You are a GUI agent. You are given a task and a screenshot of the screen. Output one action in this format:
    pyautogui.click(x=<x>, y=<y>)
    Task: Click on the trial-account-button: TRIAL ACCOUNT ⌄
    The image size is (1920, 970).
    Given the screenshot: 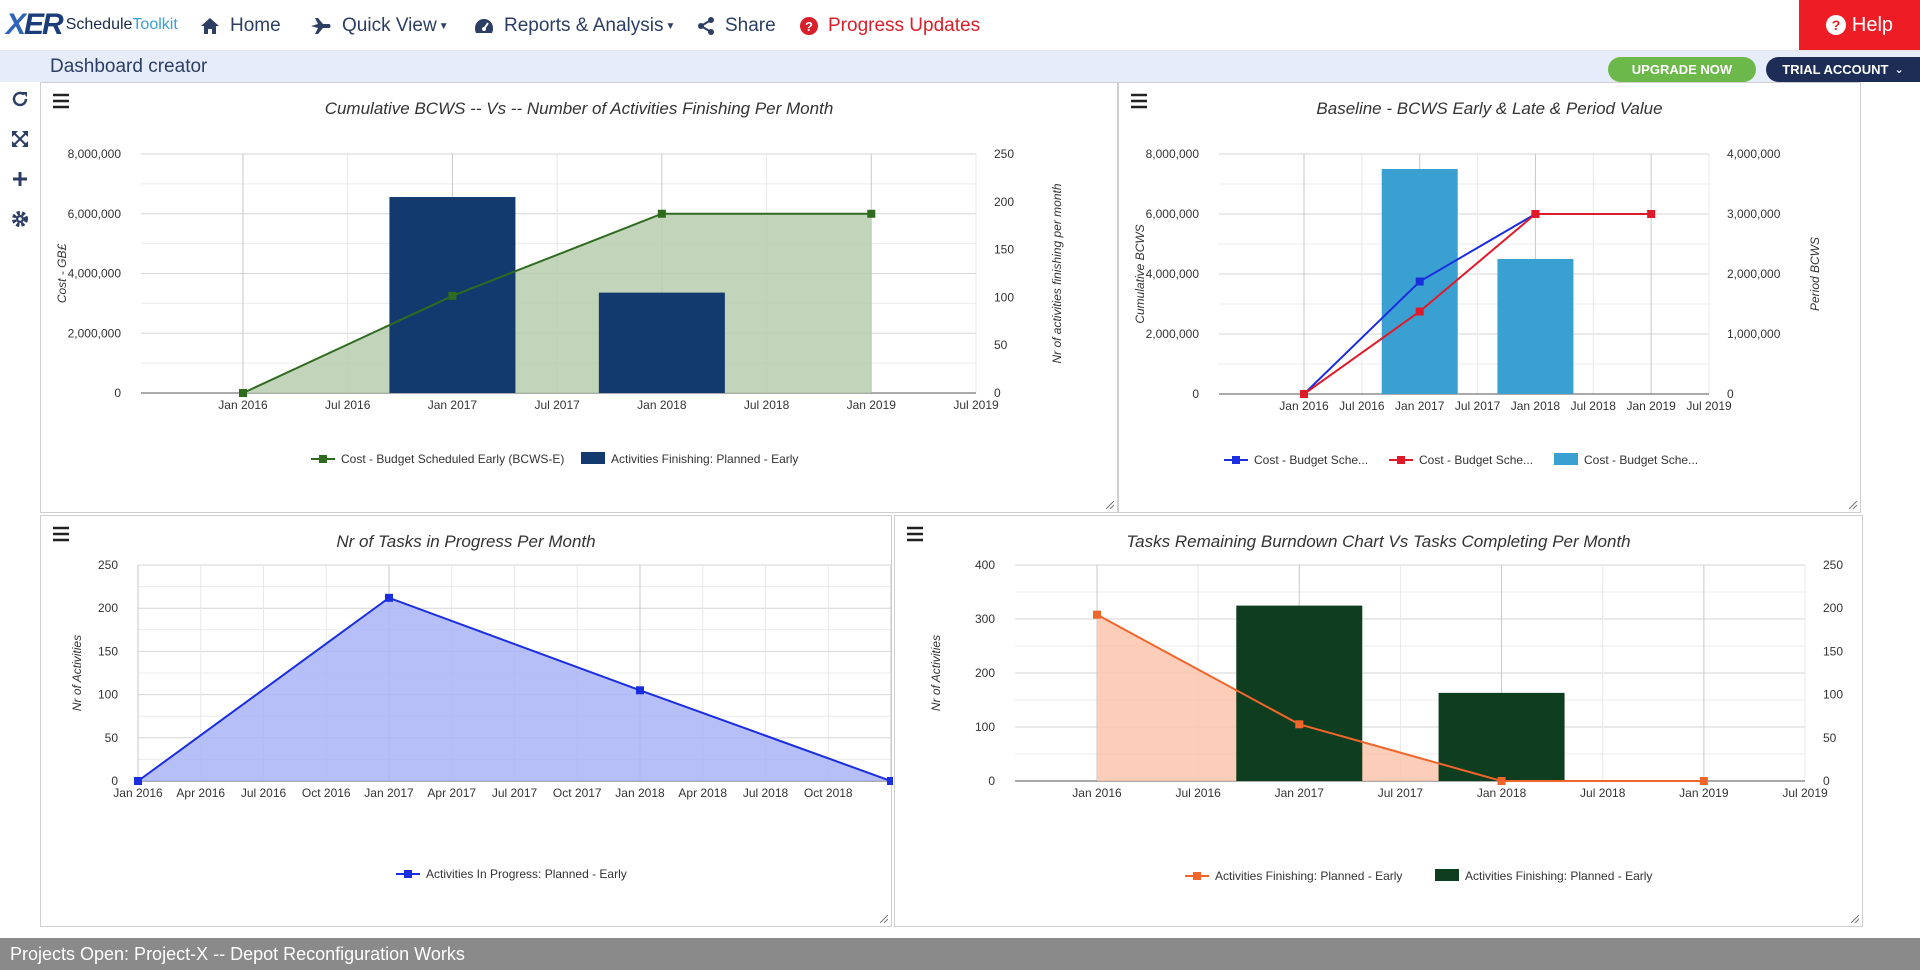 What is the action you would take?
    pyautogui.click(x=1843, y=69)
    